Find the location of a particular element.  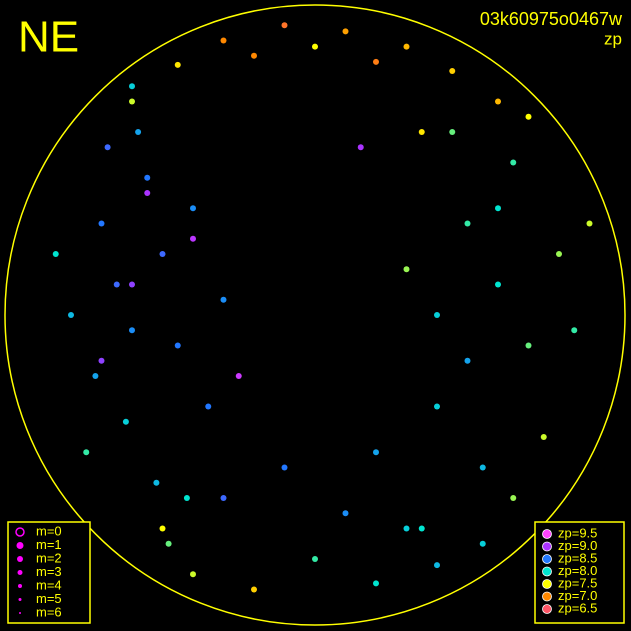

size-legend-label: m=4 is located at coordinates (49, 584).